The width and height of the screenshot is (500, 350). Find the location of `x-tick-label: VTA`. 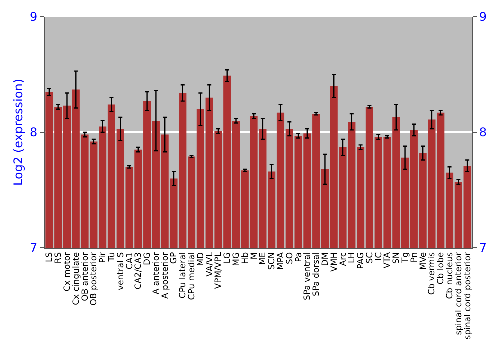

x-tick-label: VTA is located at coordinates (388, 260).